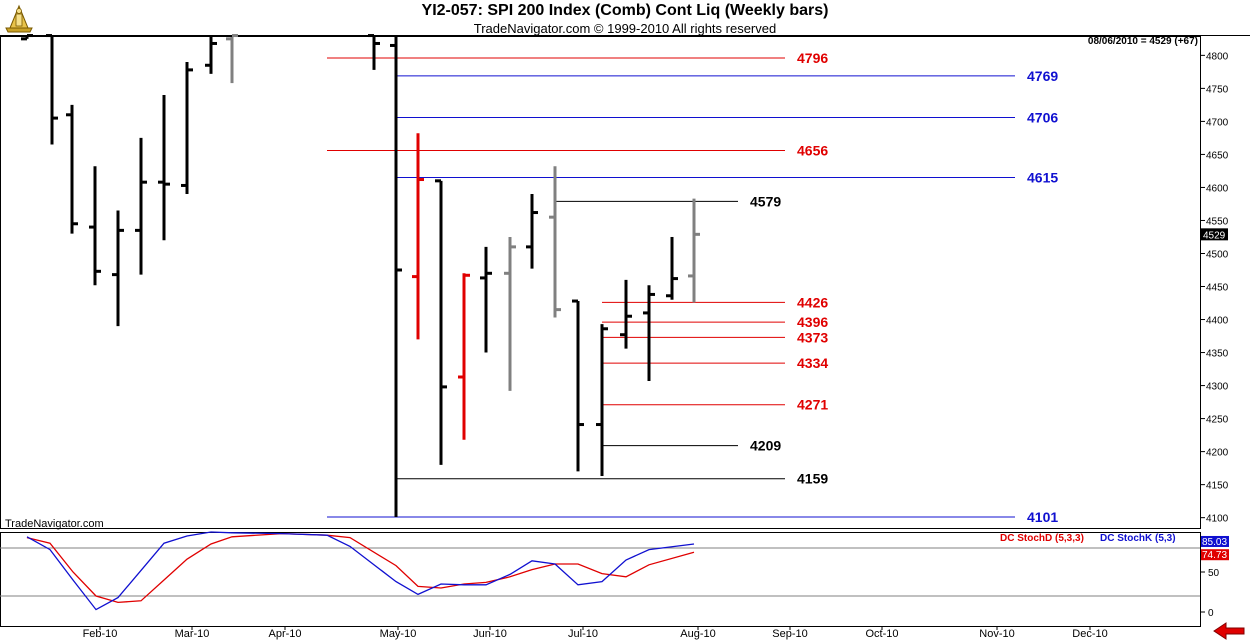  Describe the element at coordinates (812, 479) in the screenshot. I see `level-label-4159: 4159` at that location.